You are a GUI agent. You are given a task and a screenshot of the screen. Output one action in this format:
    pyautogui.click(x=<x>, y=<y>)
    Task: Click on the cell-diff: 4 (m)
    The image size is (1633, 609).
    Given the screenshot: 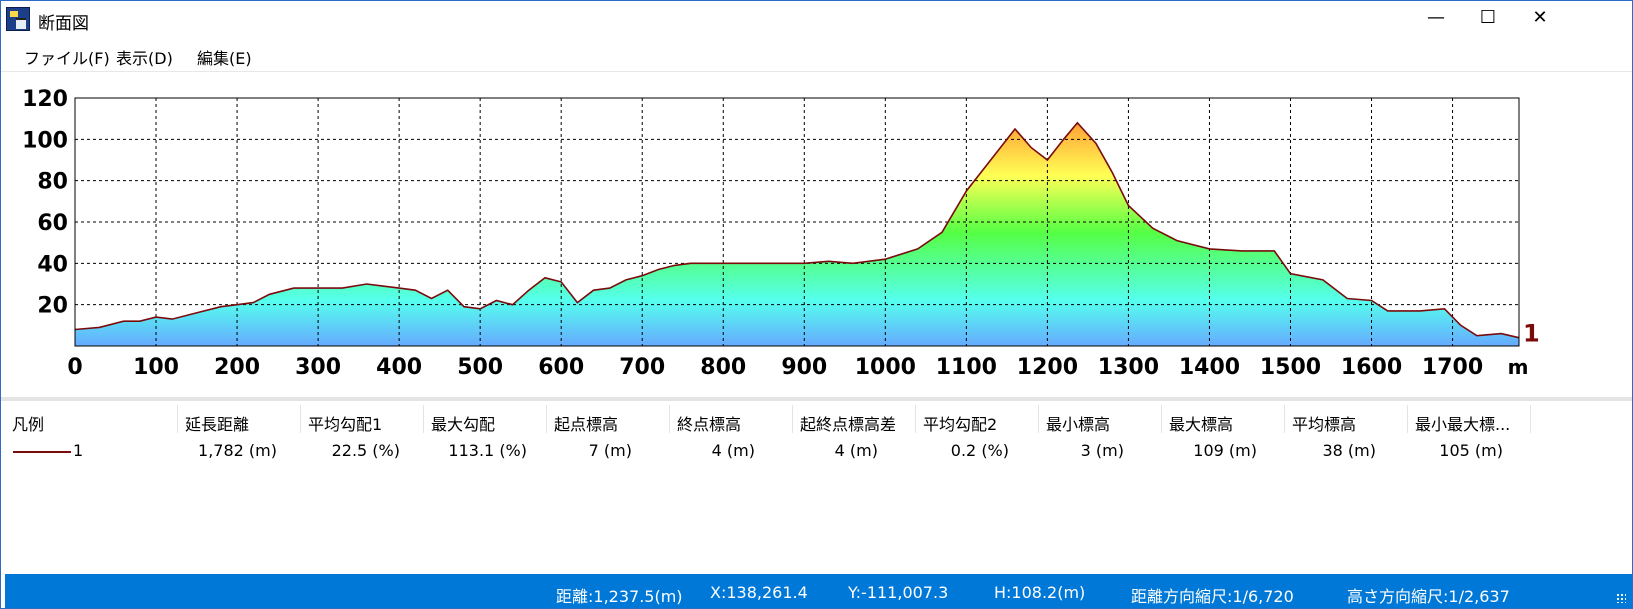 What is the action you would take?
    pyautogui.click(x=856, y=450)
    